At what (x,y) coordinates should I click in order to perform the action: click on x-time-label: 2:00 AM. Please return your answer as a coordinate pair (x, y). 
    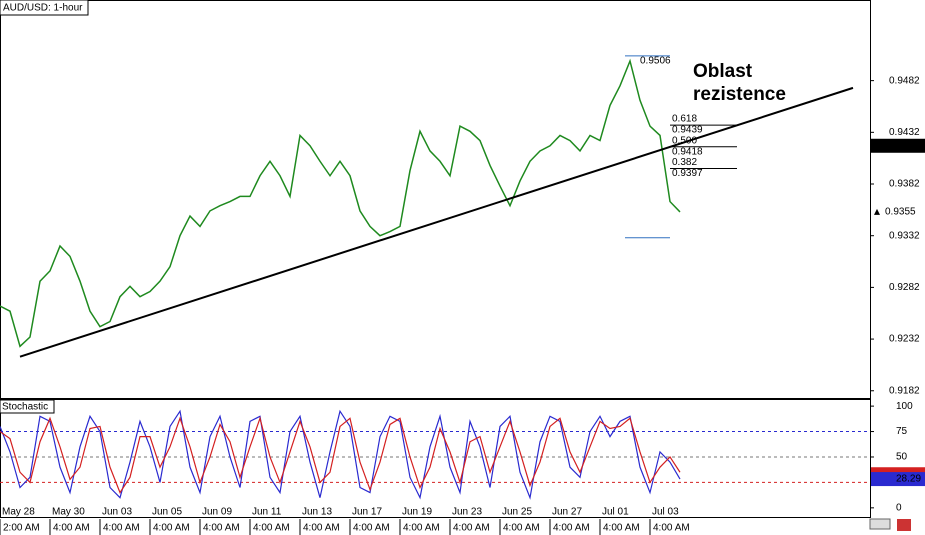
    Looking at the image, I should click on (21, 528).